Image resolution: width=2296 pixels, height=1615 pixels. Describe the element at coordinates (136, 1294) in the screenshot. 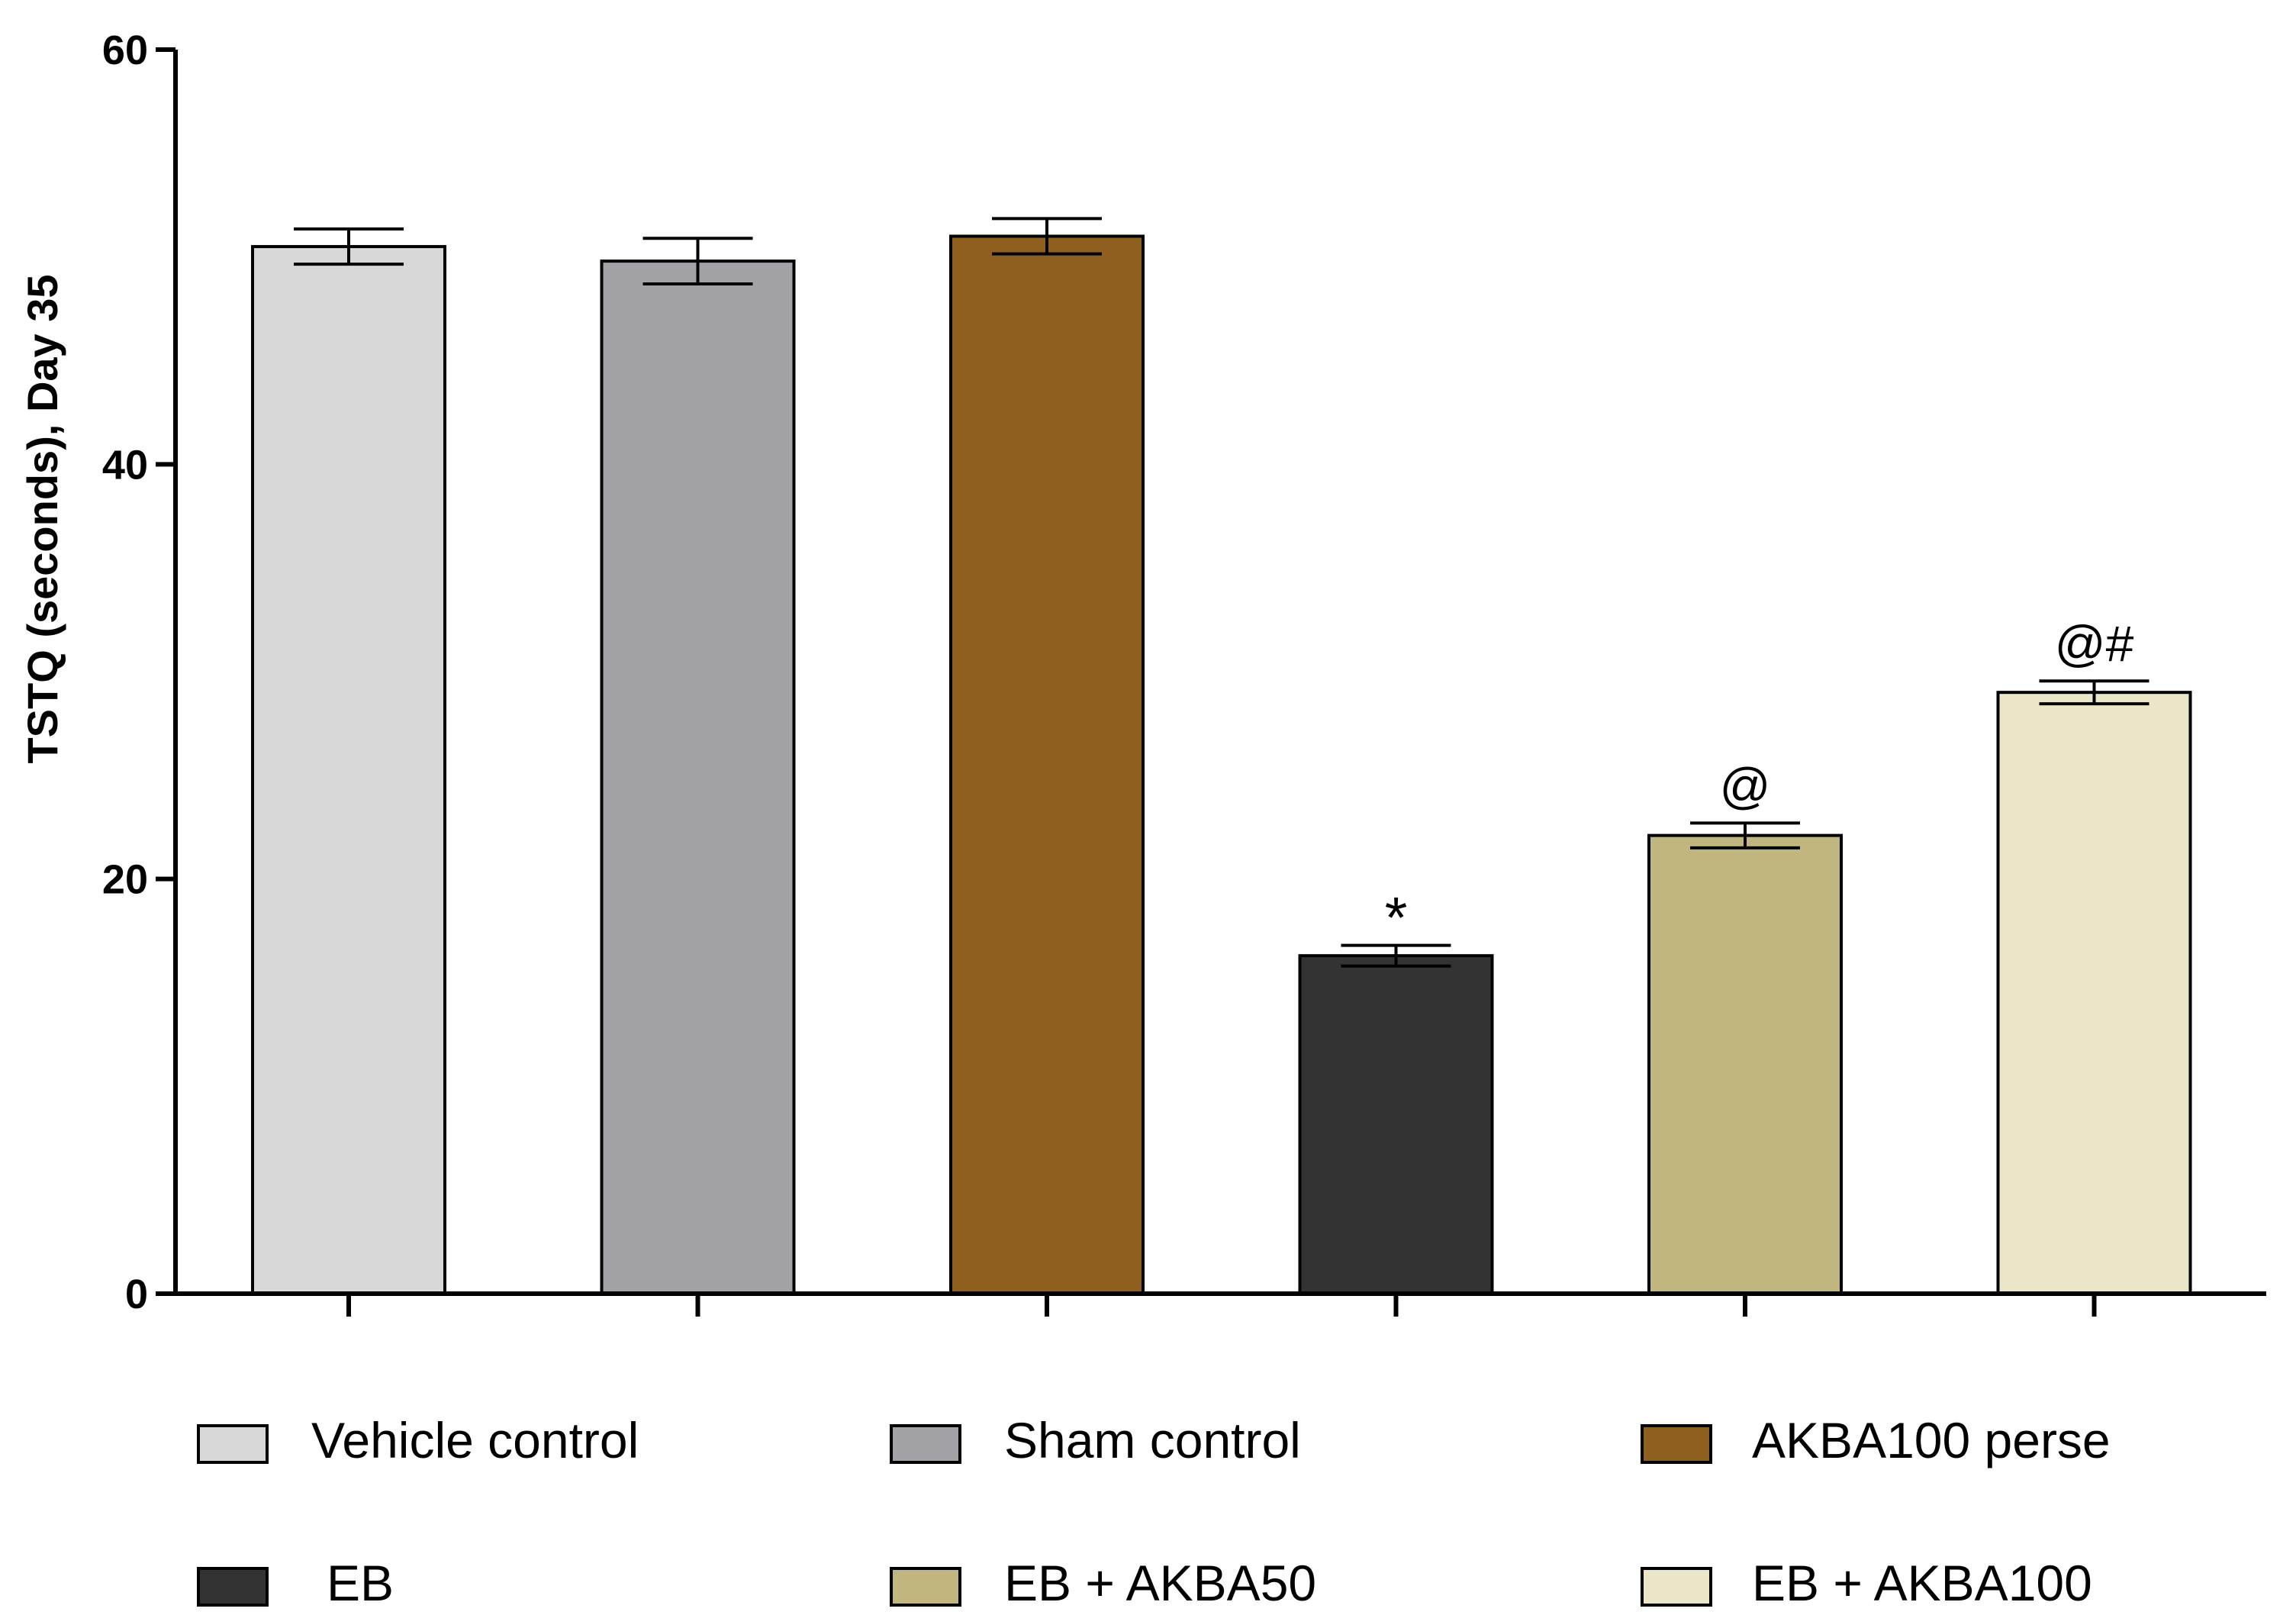

I see `y-tick-label-0: 0` at that location.